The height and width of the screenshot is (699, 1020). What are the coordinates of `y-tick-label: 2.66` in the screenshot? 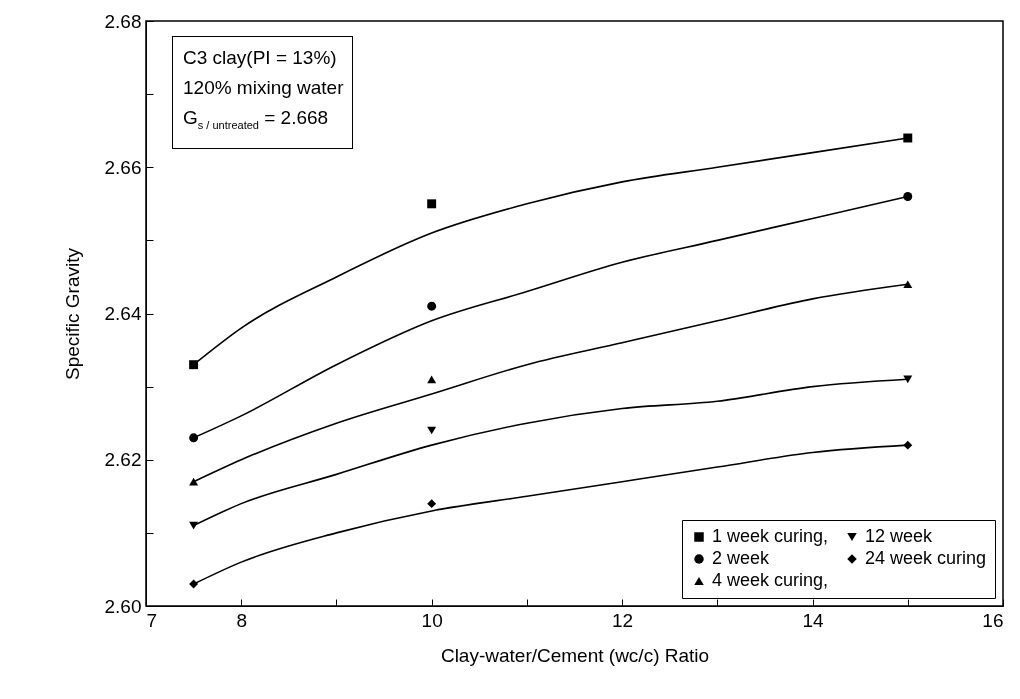 It's located at (123, 167).